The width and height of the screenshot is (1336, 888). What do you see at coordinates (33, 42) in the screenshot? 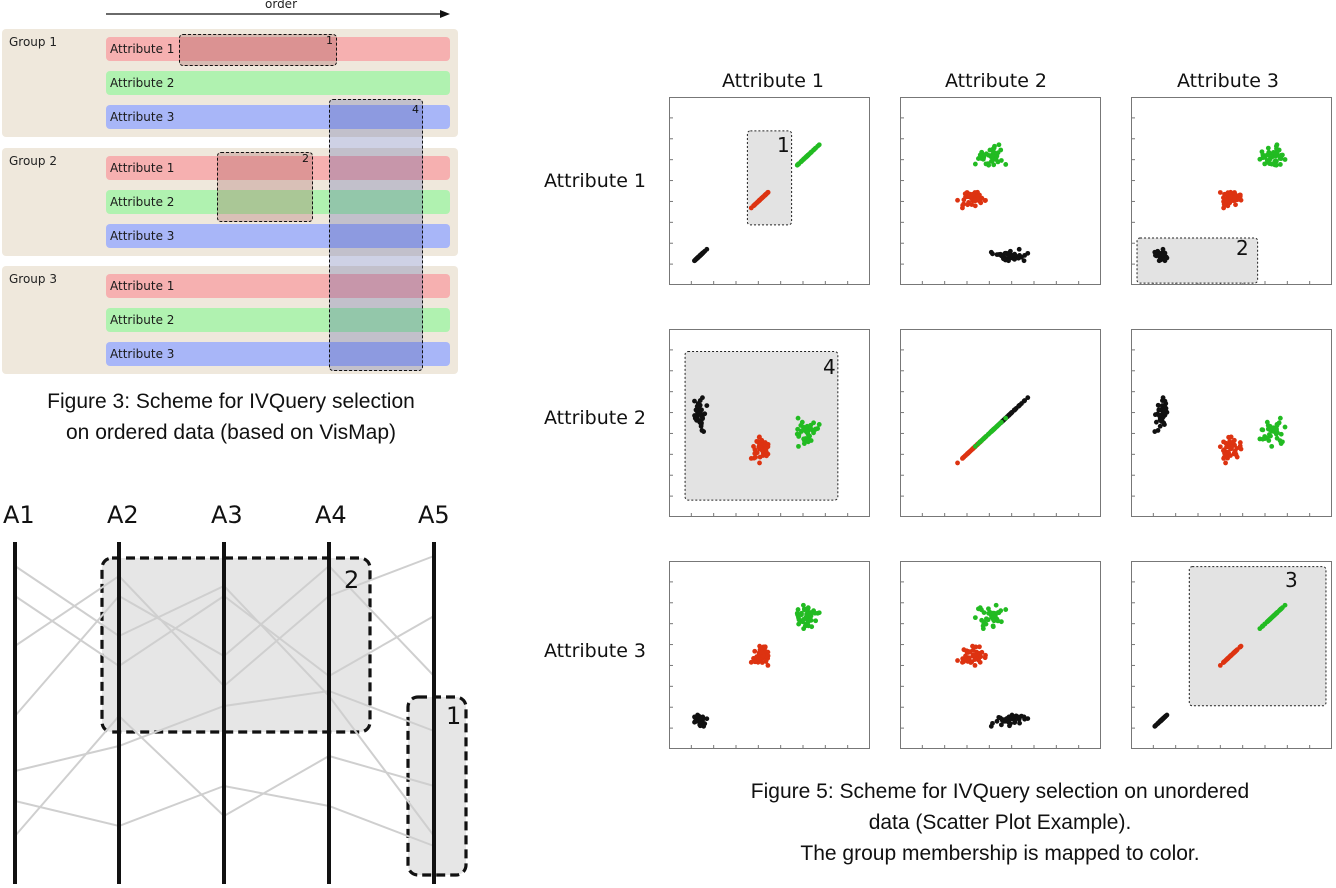
I see `group-1-label: Group 1` at bounding box center [33, 42].